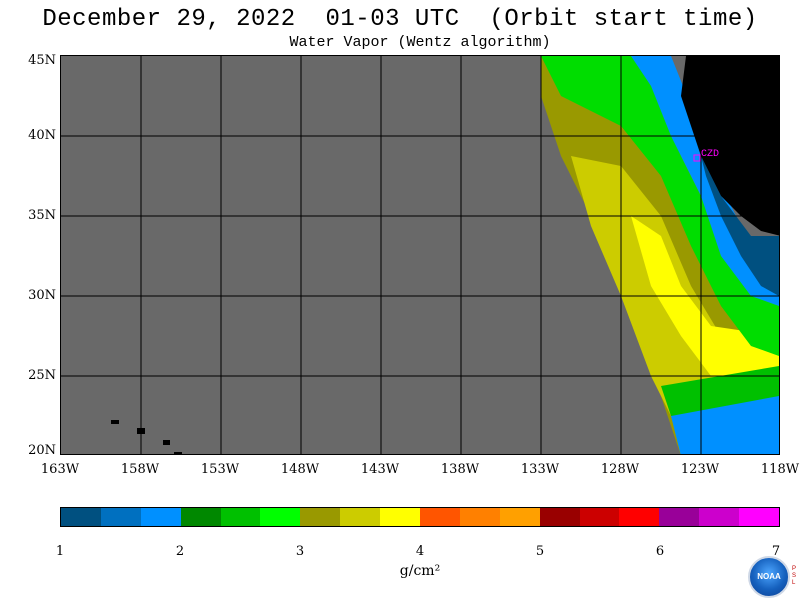  I want to click on lon-label-133w: 133W, so click(540, 469).